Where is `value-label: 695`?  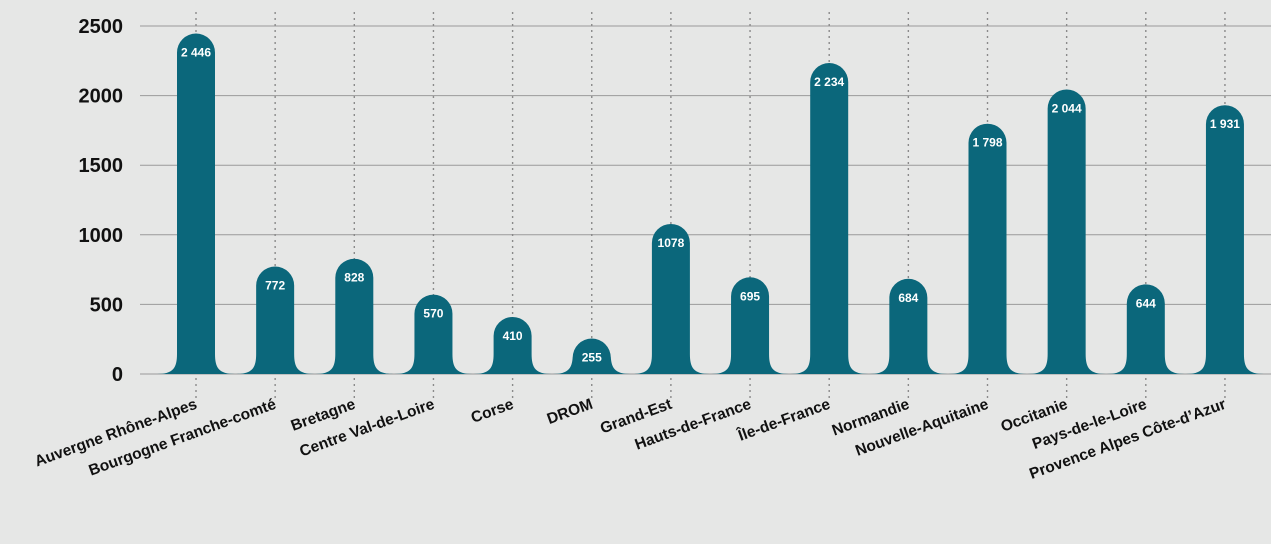
value-label: 695 is located at coordinates (750, 296).